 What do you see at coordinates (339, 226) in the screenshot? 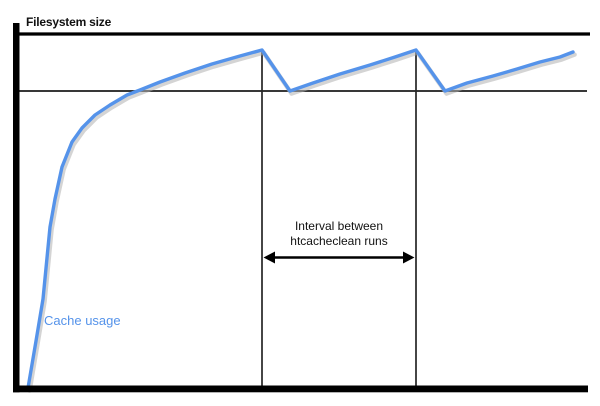
I see `interval-annotation-line1: Interval between` at bounding box center [339, 226].